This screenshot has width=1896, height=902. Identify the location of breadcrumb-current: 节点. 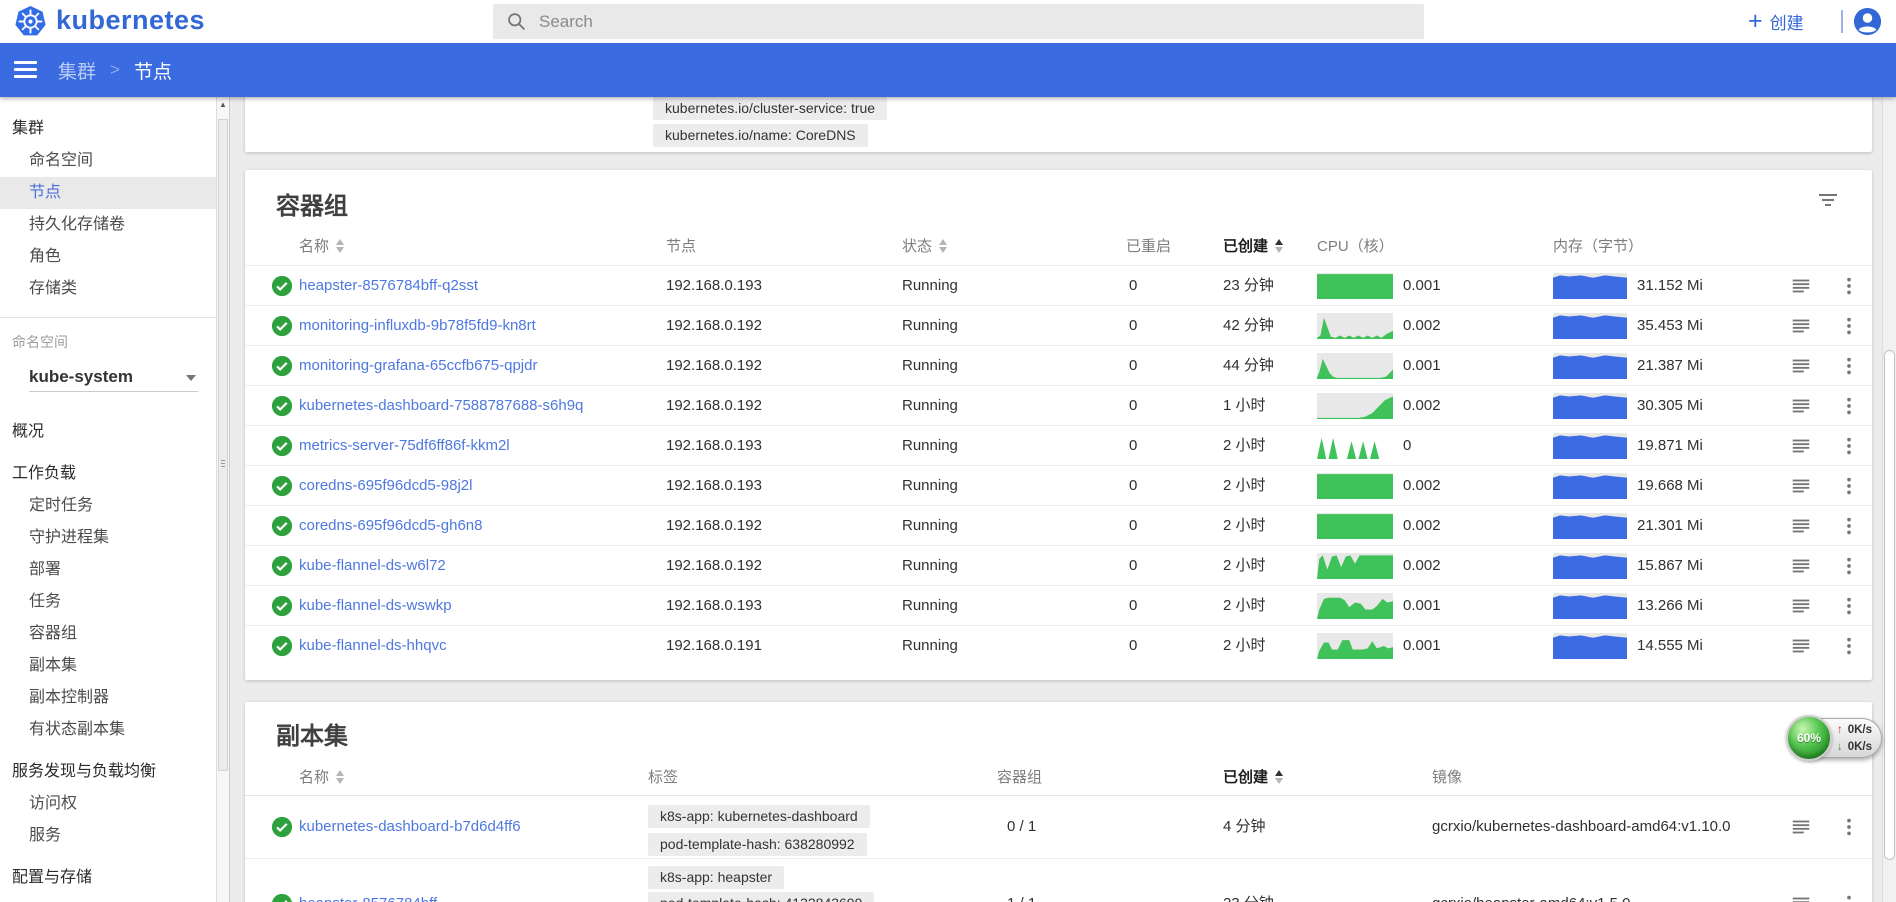
(152, 72).